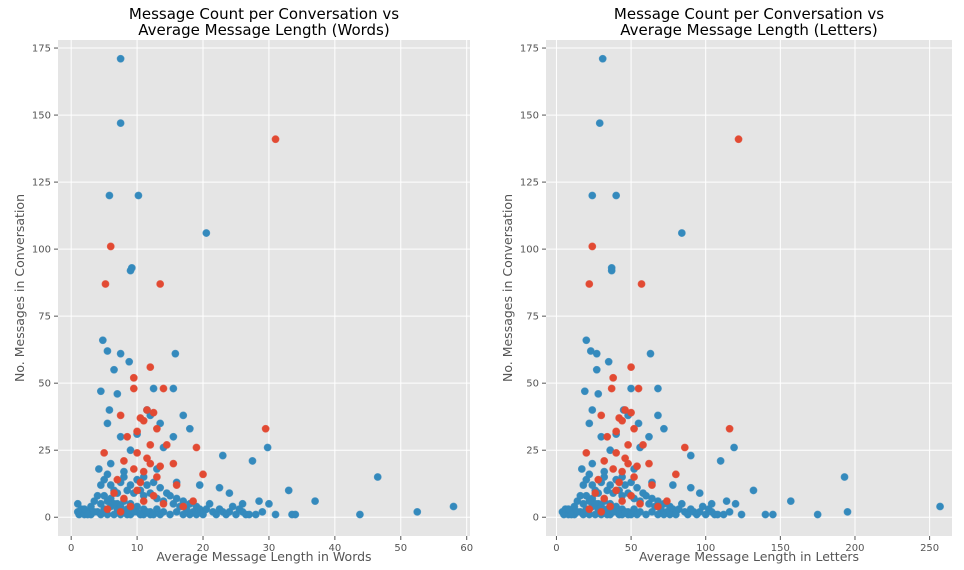 This screenshot has height=570, width=964. I want to click on y-tick-label: 175, so click(41, 49).